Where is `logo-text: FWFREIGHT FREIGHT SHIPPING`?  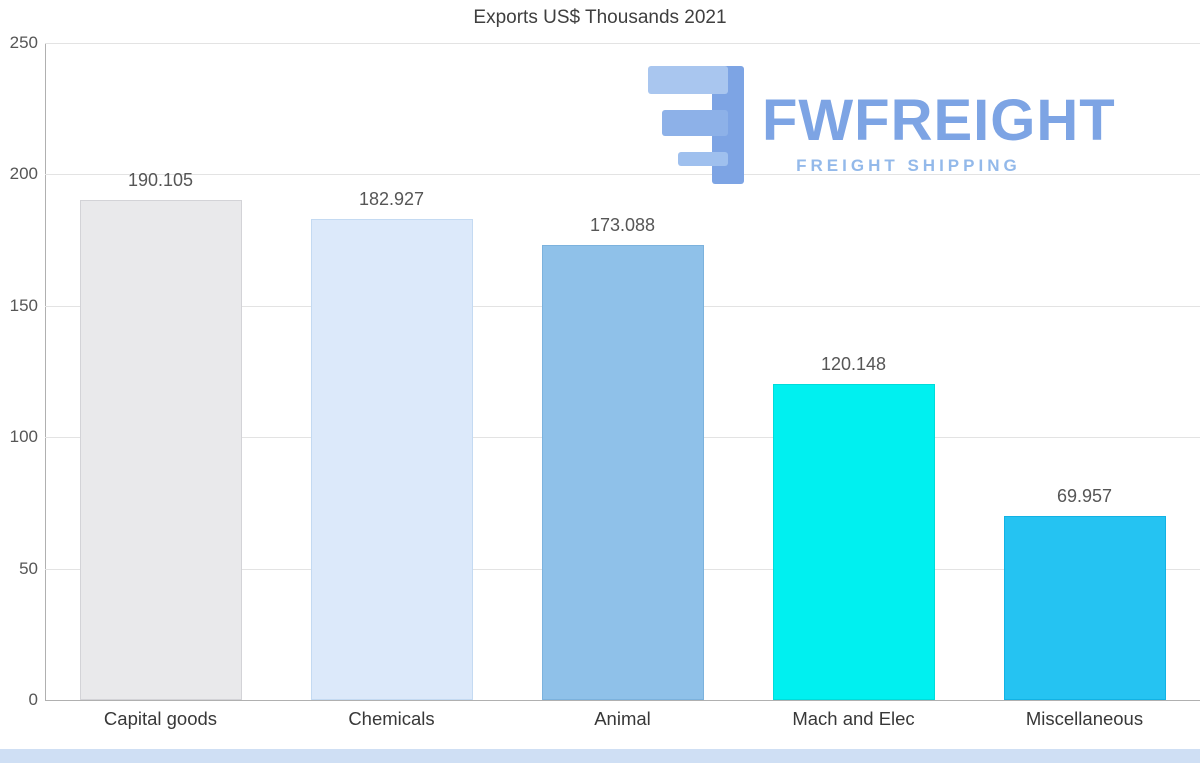
logo-text: FWFREIGHT FREIGHT SHIPPING is located at coordinates (939, 121).